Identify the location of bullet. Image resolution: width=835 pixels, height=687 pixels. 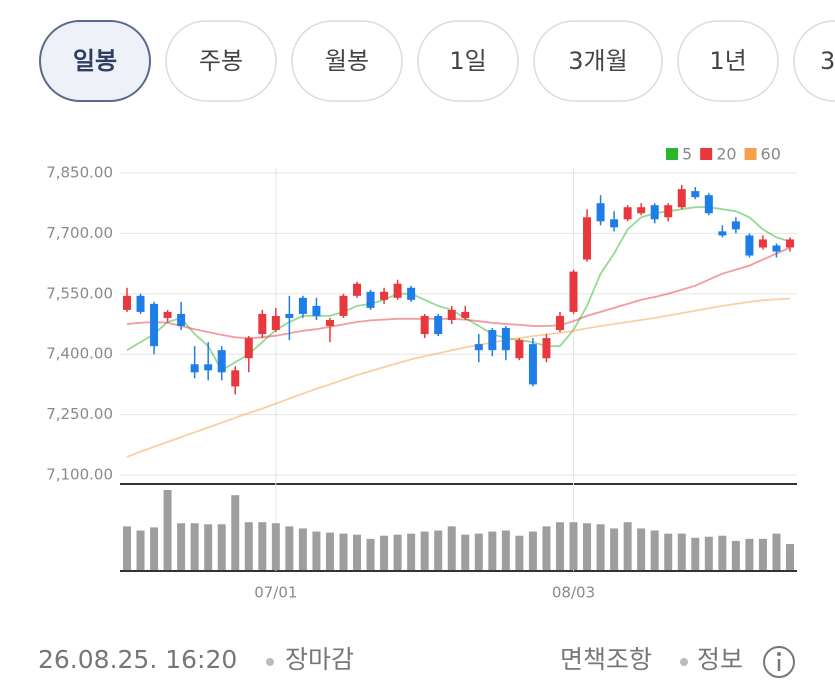
(684, 662).